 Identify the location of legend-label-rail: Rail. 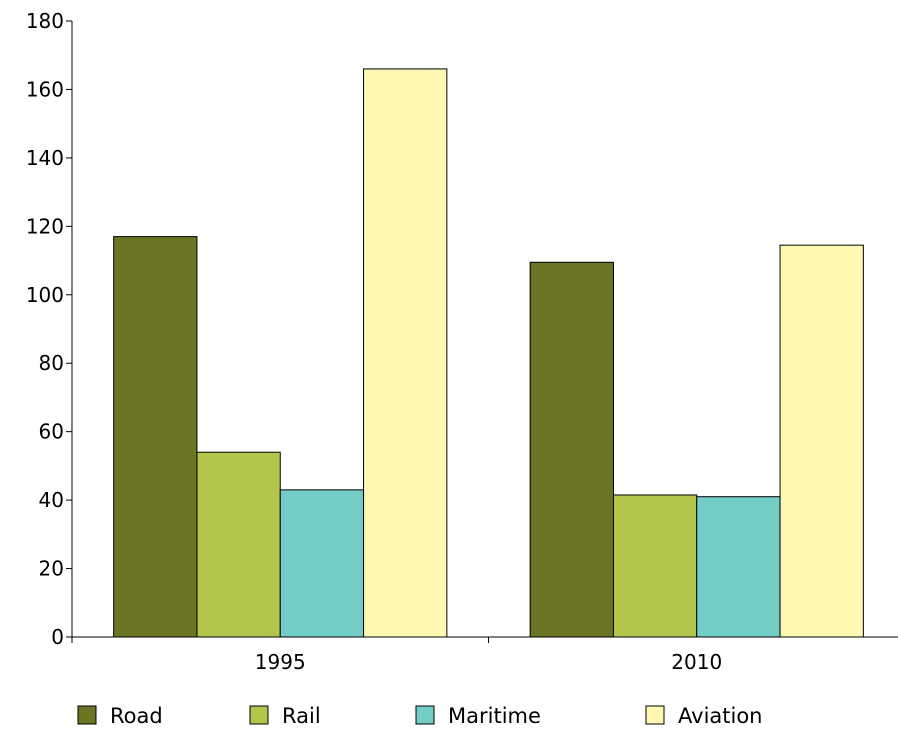
(301, 716).